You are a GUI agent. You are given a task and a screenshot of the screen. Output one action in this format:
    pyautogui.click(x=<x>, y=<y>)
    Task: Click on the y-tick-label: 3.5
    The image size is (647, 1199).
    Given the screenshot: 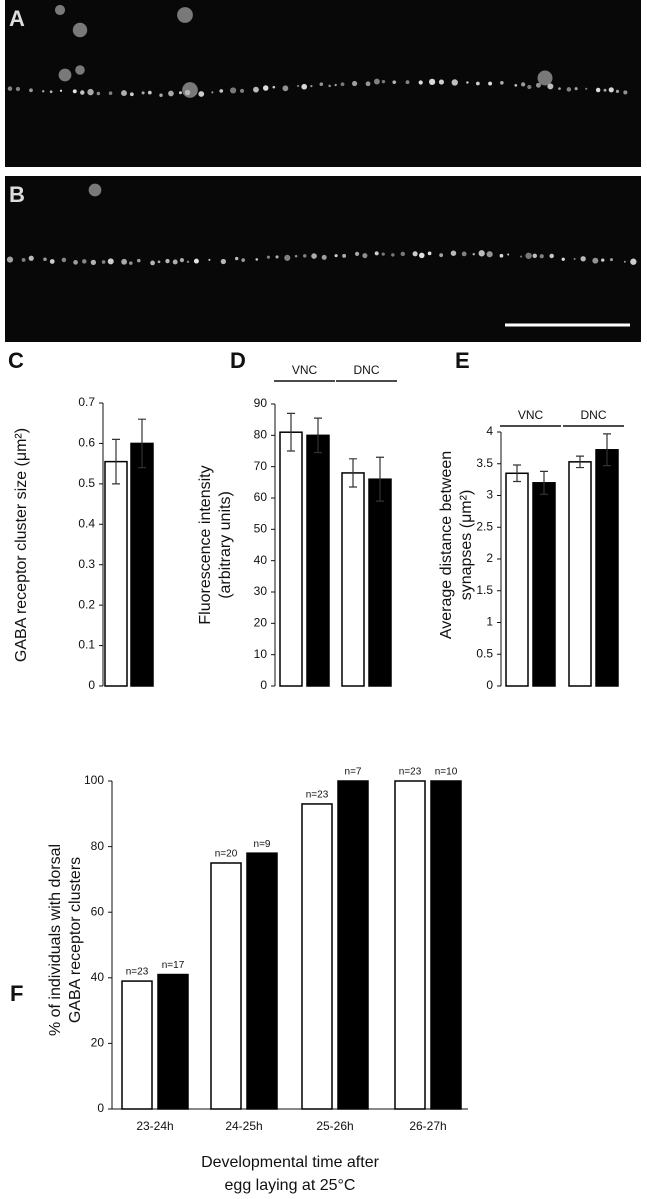 What is the action you would take?
    pyautogui.click(x=484, y=463)
    